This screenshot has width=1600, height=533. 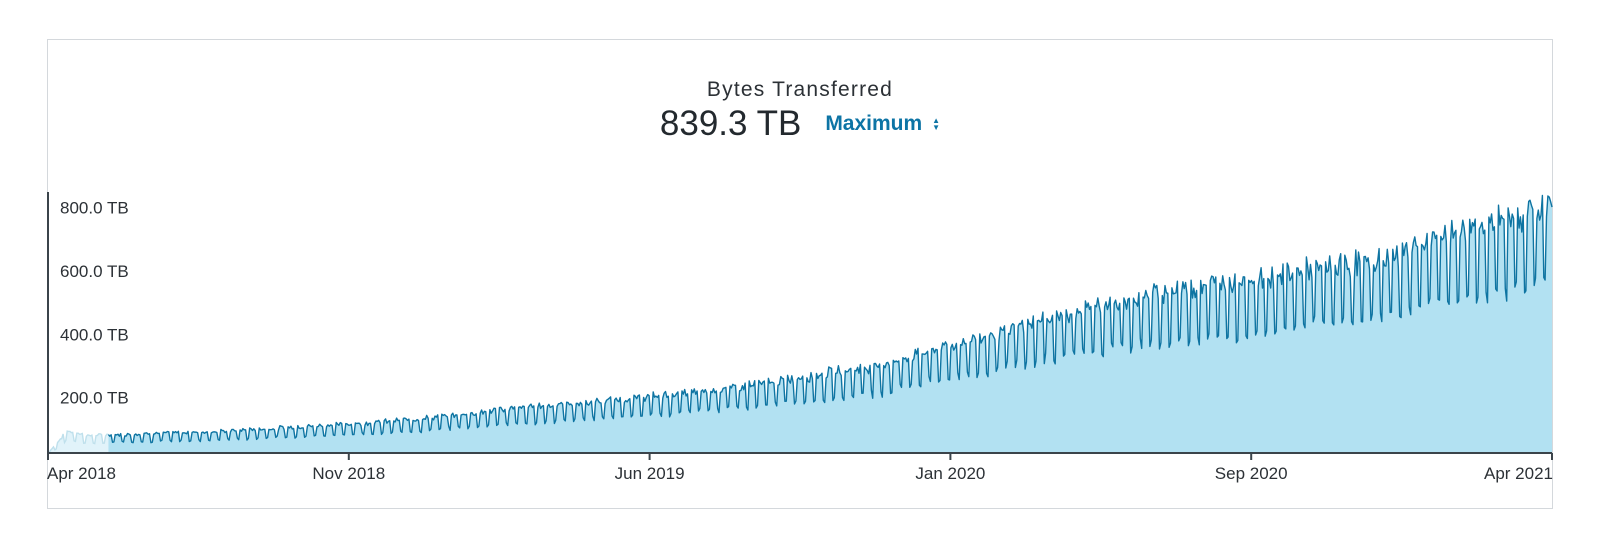 What do you see at coordinates (94, 208) in the screenshot?
I see `y-tick-label: 800.0 TB` at bounding box center [94, 208].